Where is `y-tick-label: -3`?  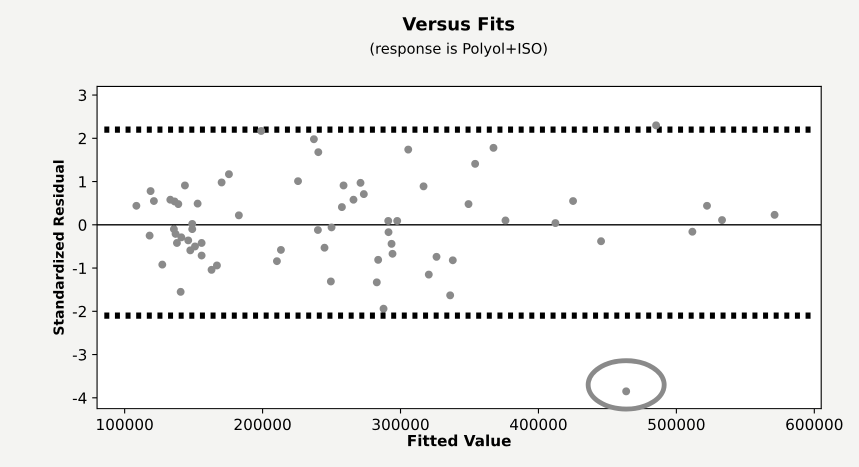
y-tick-label: -3 is located at coordinates (79, 355).